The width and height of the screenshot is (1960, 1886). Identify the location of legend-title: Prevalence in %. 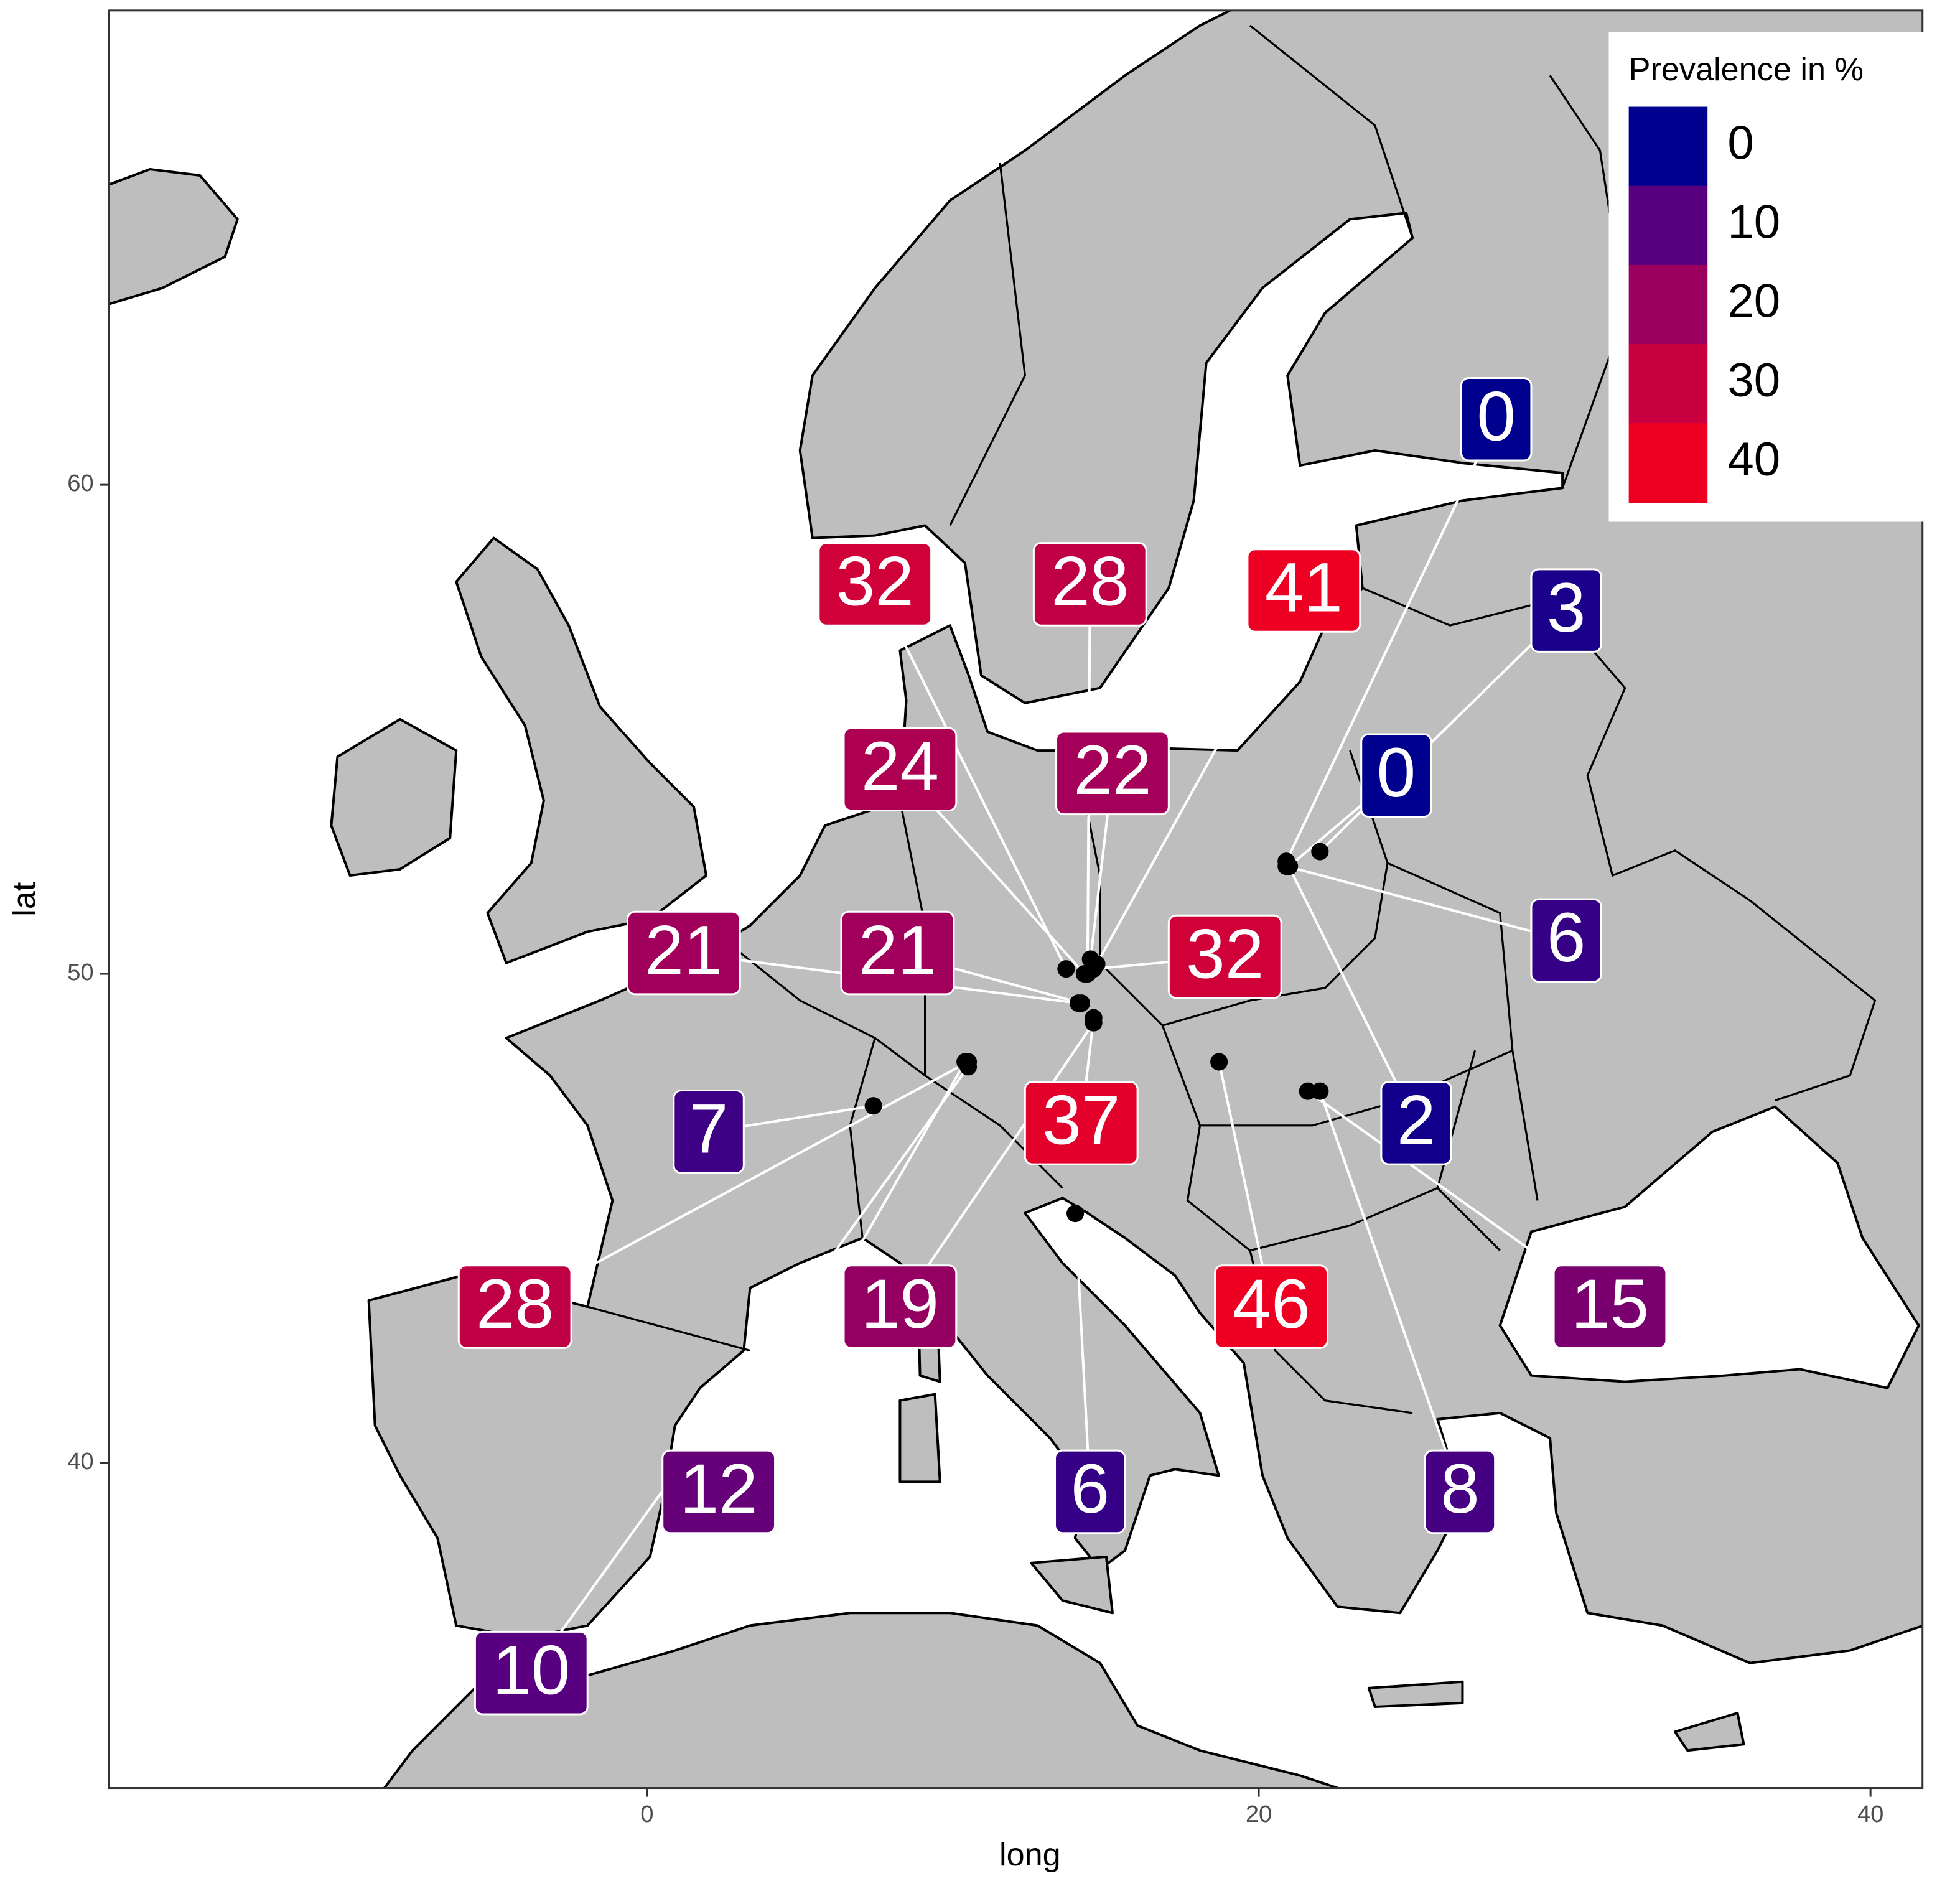
(1746, 70).